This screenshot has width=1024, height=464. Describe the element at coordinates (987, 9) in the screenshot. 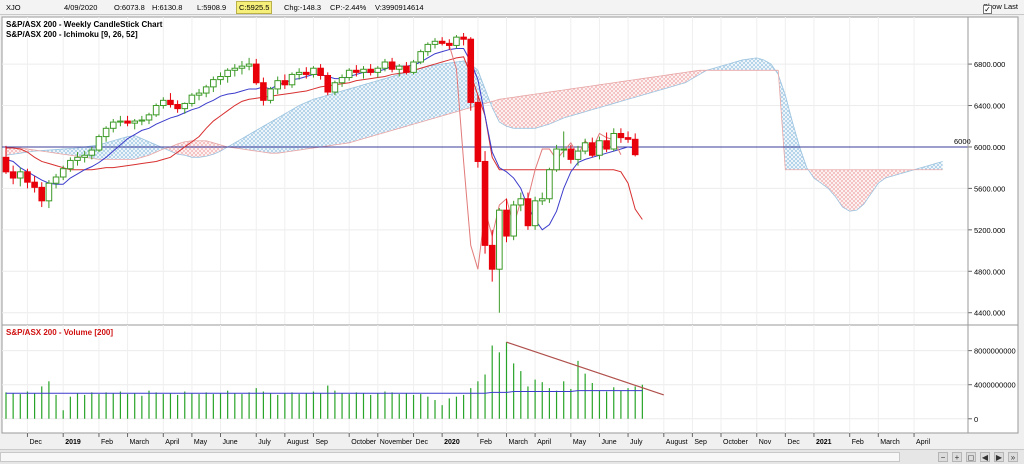

I see `show-last-checkbox: ✓` at that location.